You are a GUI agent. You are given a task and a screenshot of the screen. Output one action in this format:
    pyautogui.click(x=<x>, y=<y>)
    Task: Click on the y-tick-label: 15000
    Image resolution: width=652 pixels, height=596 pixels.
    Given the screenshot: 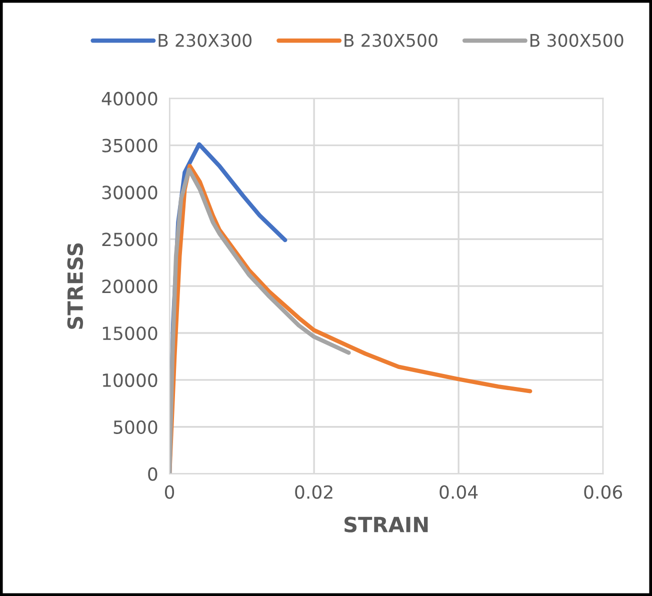 What is the action you would take?
    pyautogui.click(x=130, y=333)
    